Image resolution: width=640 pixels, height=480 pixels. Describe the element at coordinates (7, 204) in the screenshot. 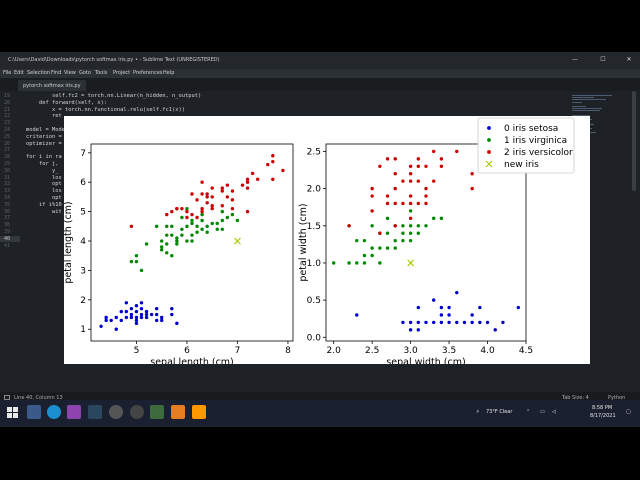

I see `line-number: 35` at that location.